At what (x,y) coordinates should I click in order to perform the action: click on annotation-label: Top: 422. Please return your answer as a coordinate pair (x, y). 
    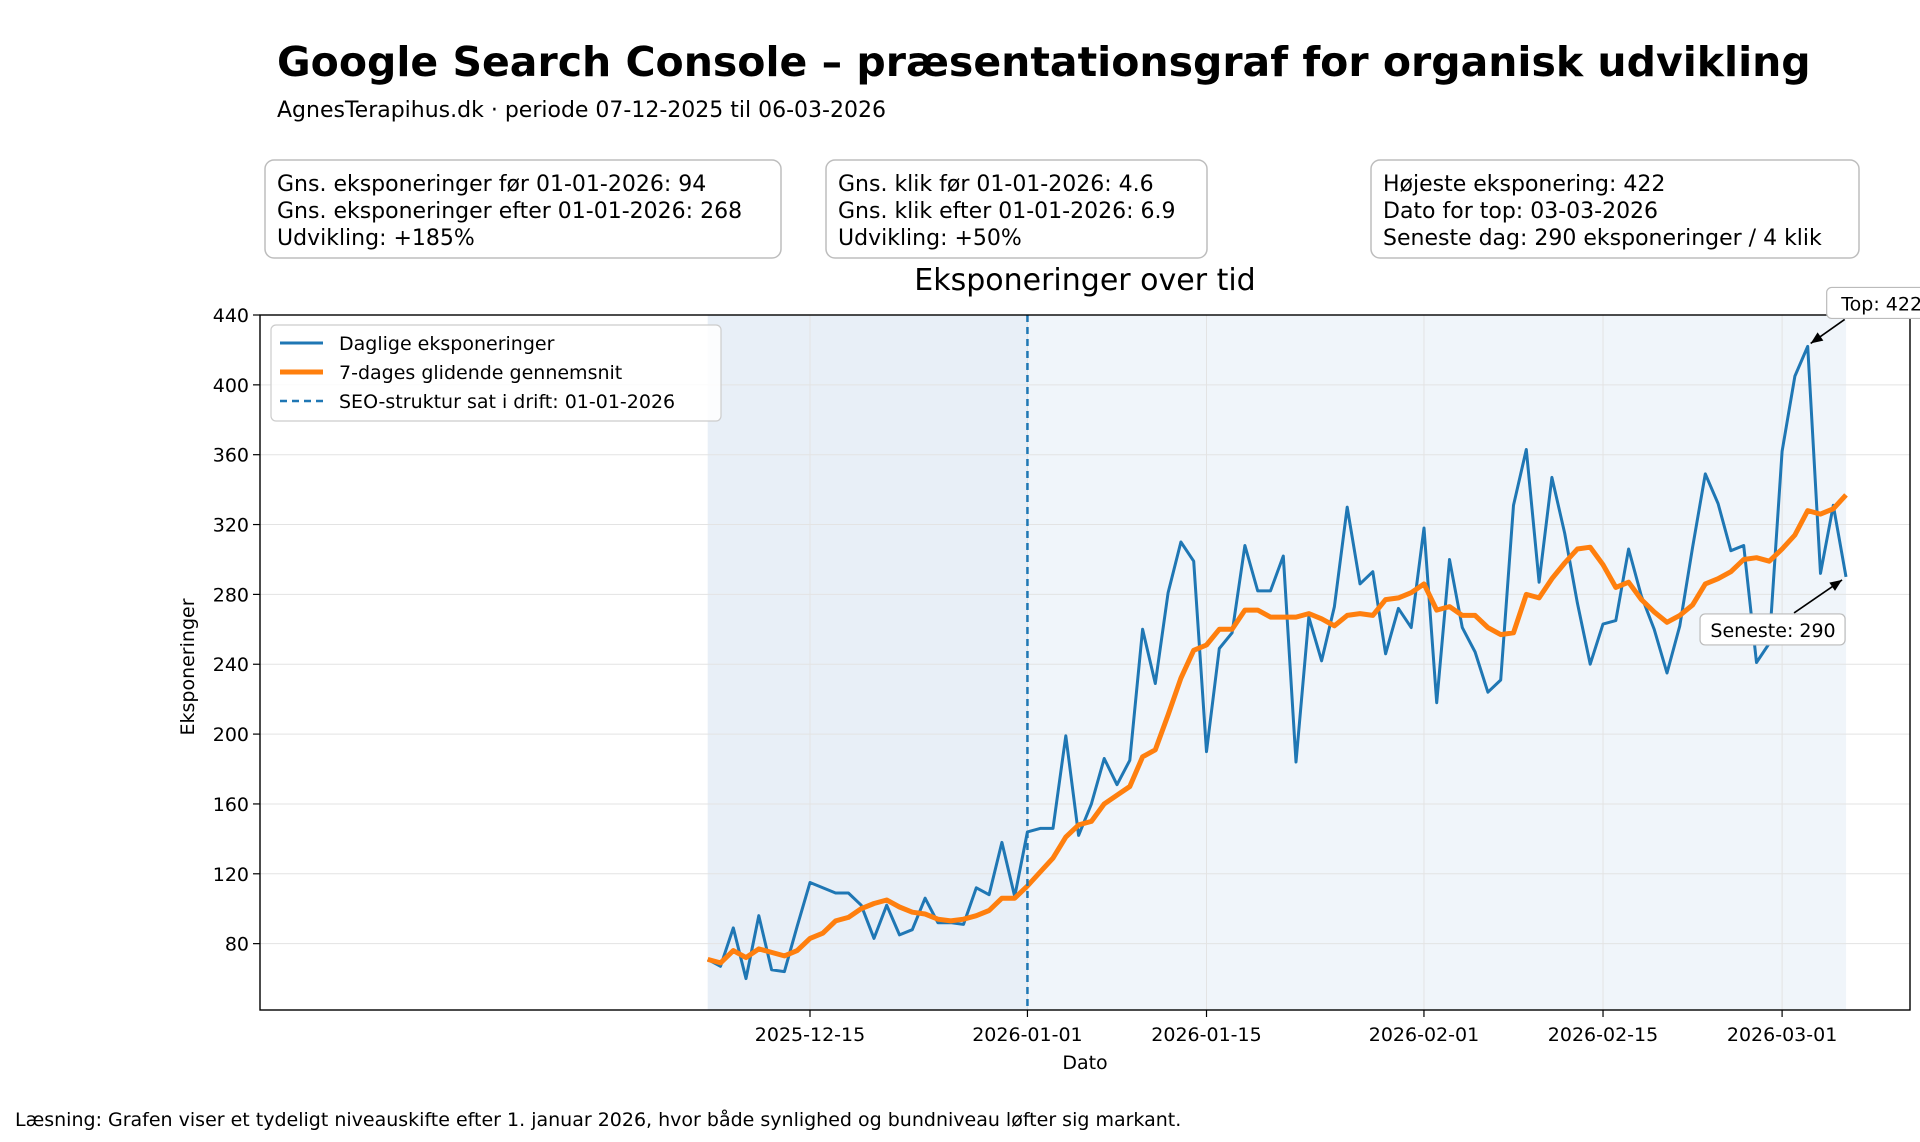
    Looking at the image, I should click on (1880, 304).